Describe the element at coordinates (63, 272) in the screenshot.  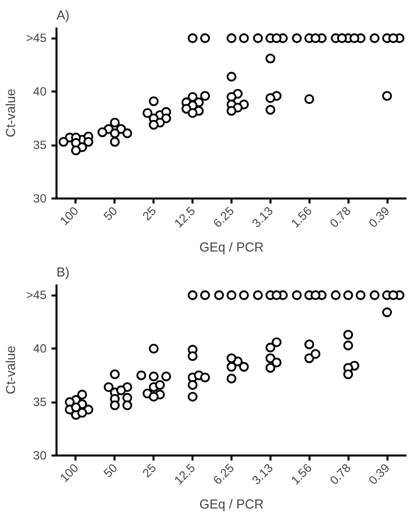
I see `chart-title: B)` at that location.